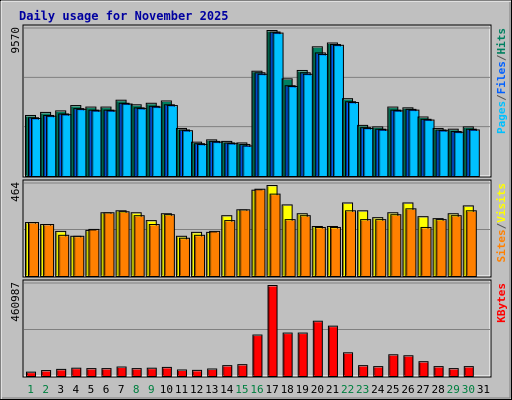 This screenshot has width=512, height=400. I want to click on x-tick-label-day-9: 9, so click(151, 389).